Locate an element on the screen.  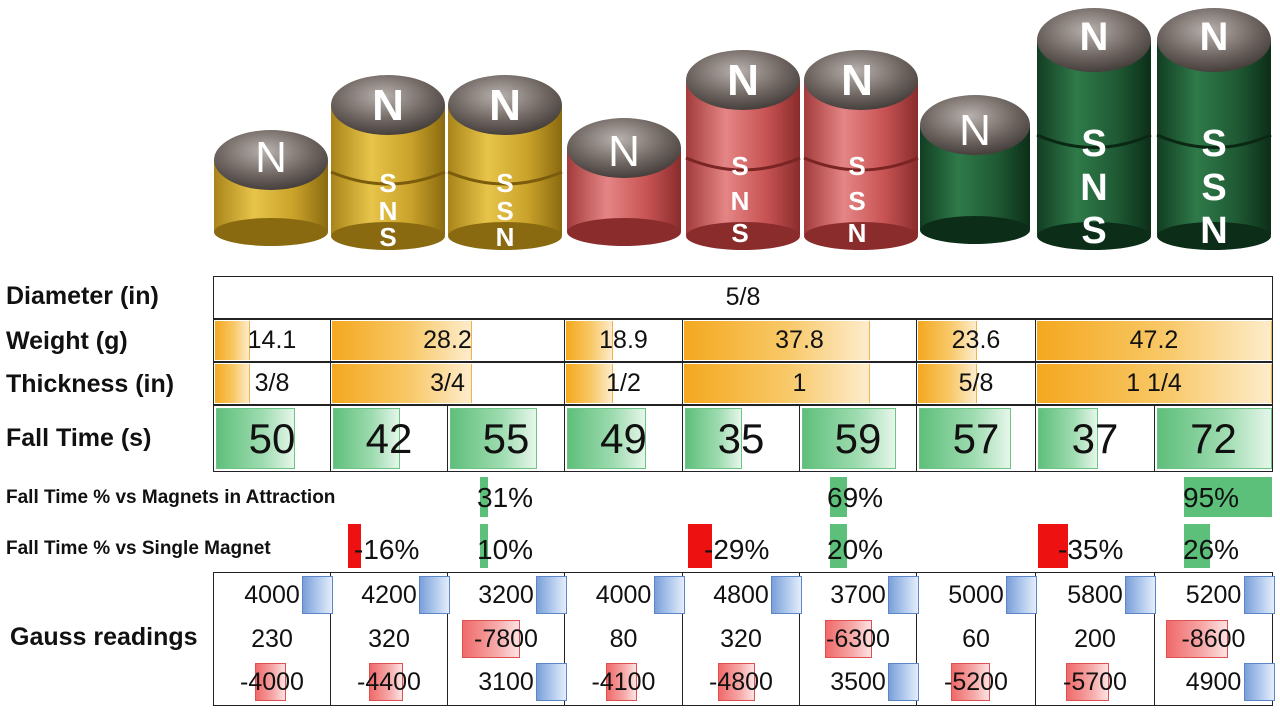
single-bar-g3b is located at coordinates (1197, 546).